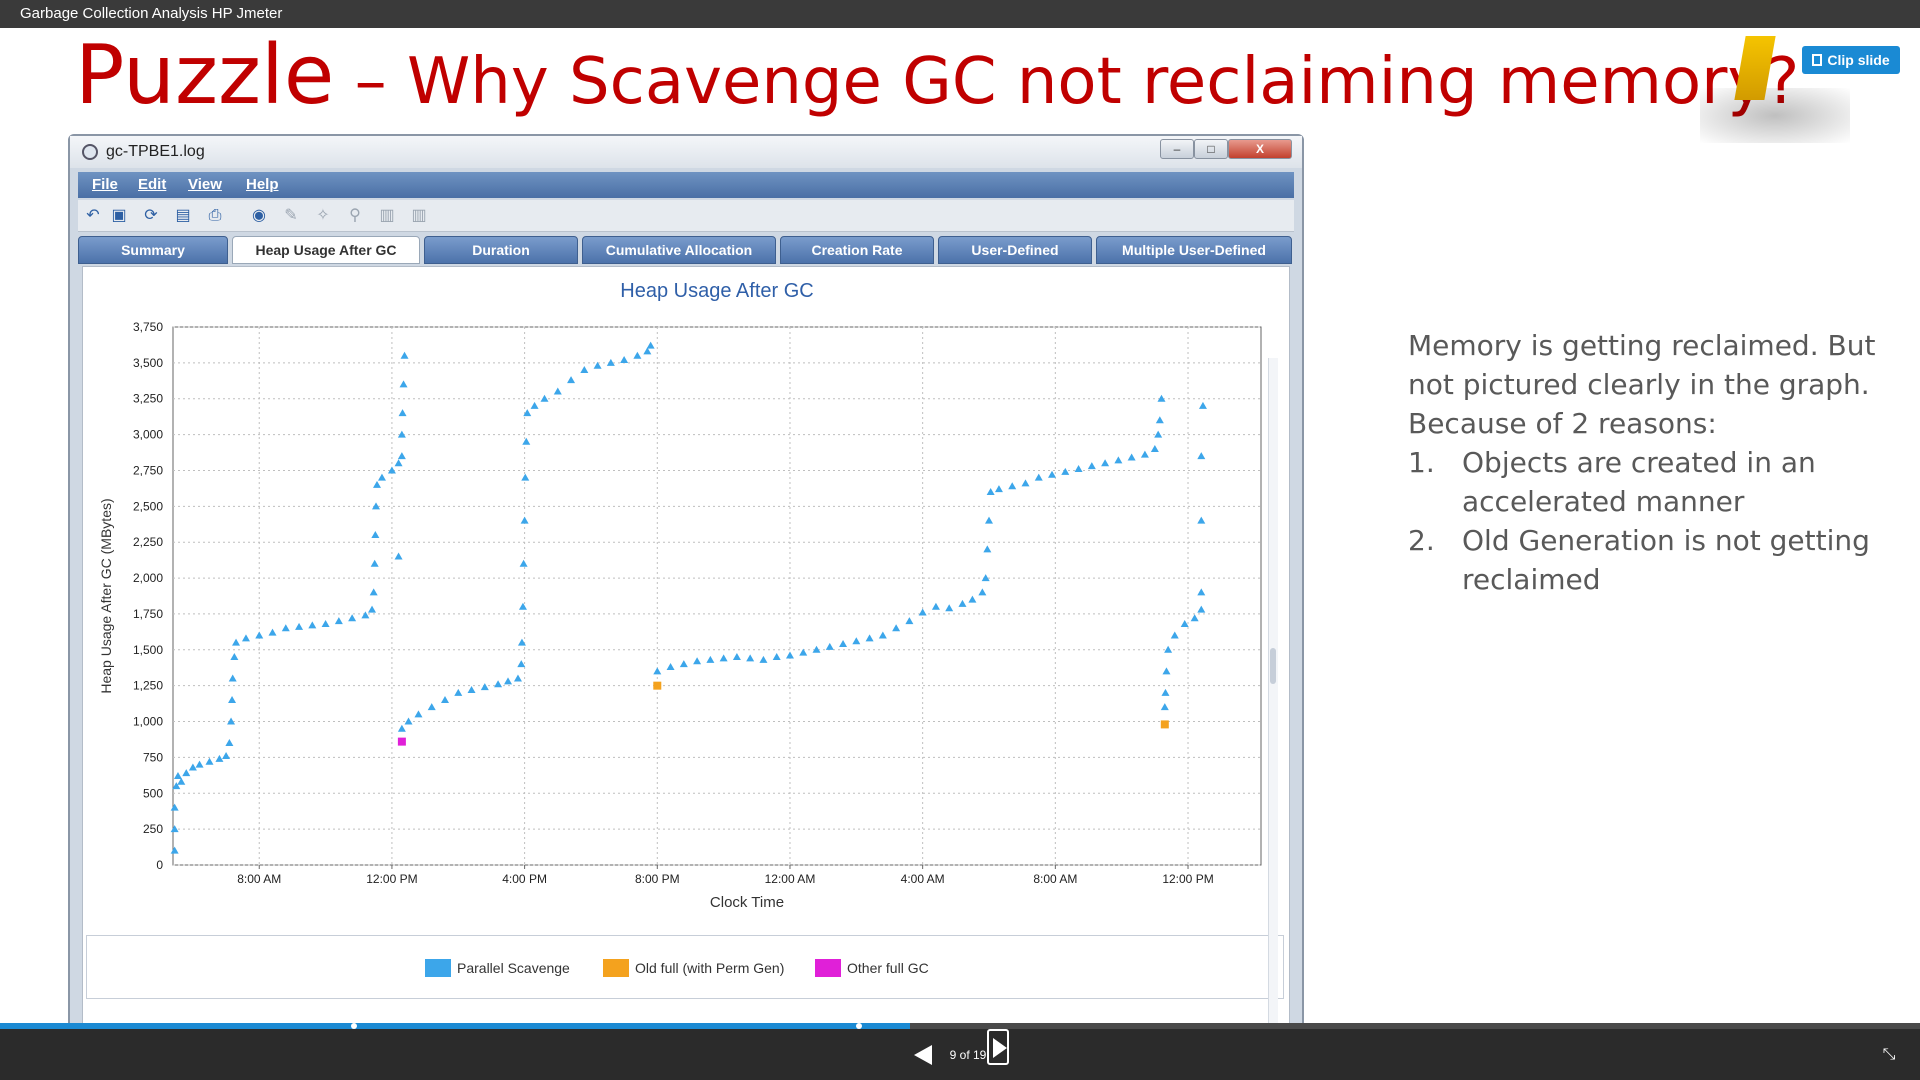 Image resolution: width=1920 pixels, height=1080 pixels. I want to click on menu-help: Help, so click(262, 184).